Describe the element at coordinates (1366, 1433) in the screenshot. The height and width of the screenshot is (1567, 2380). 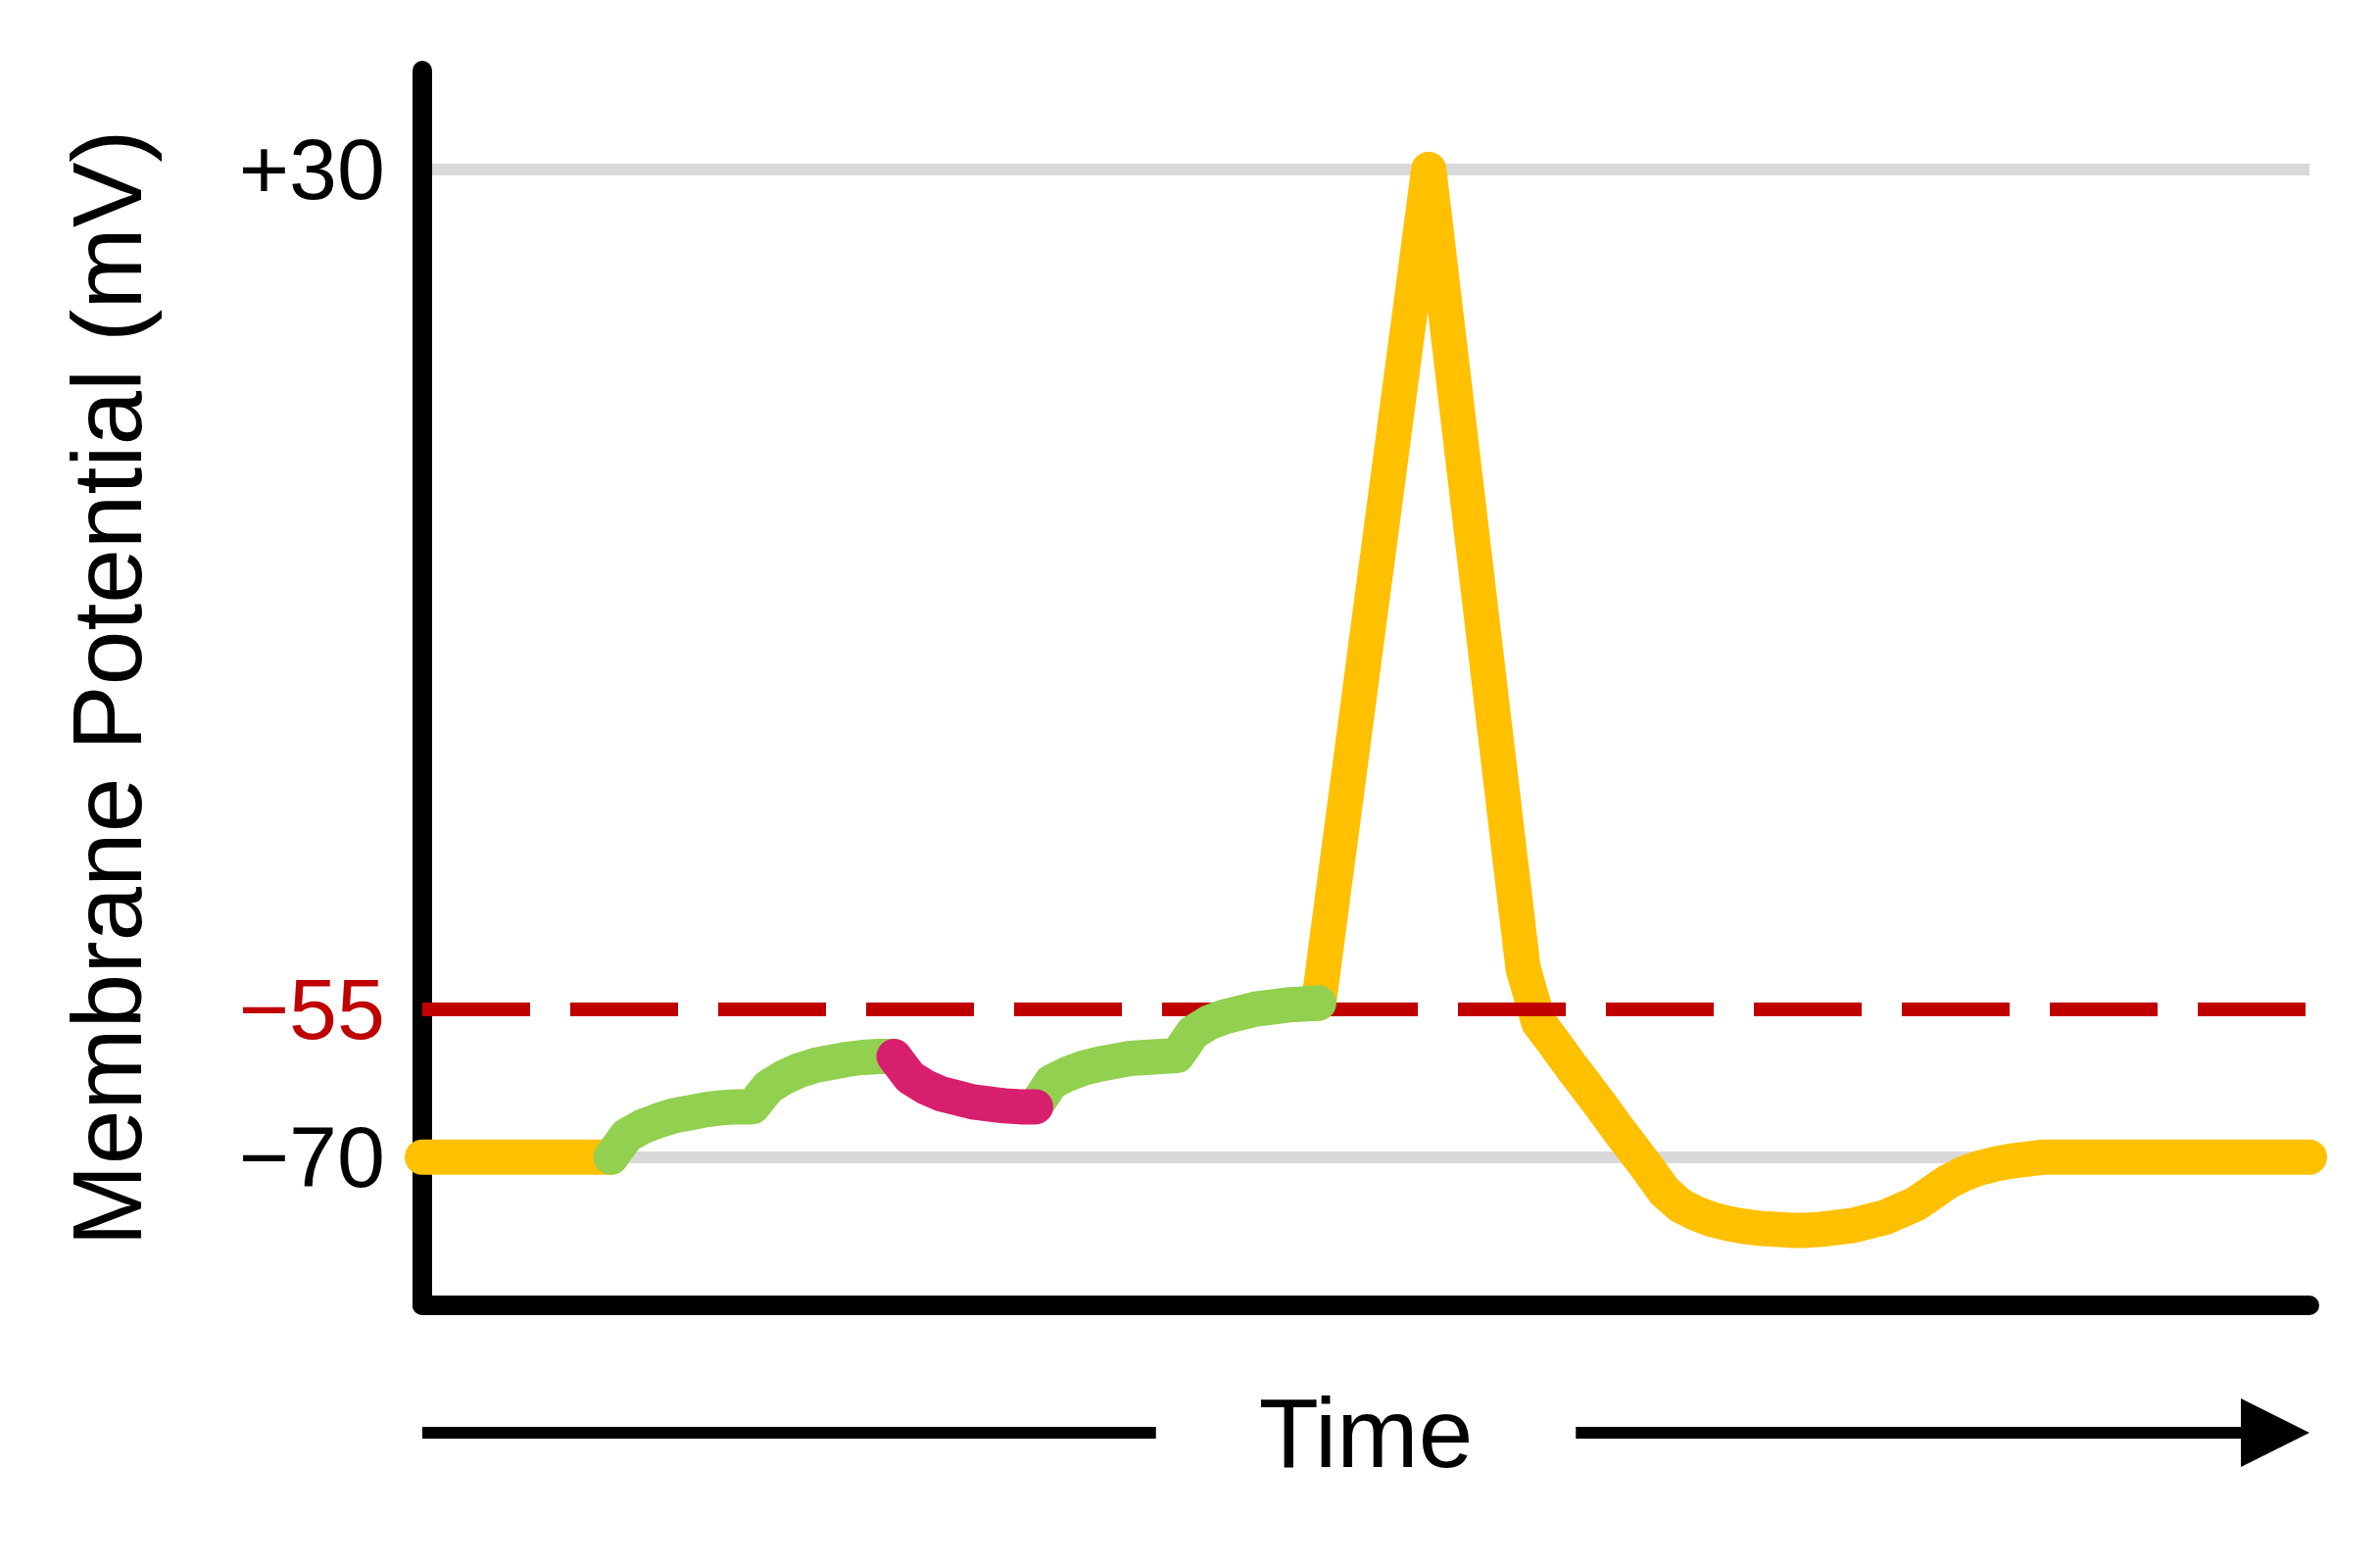
I see `x-axis-title: Time` at that location.